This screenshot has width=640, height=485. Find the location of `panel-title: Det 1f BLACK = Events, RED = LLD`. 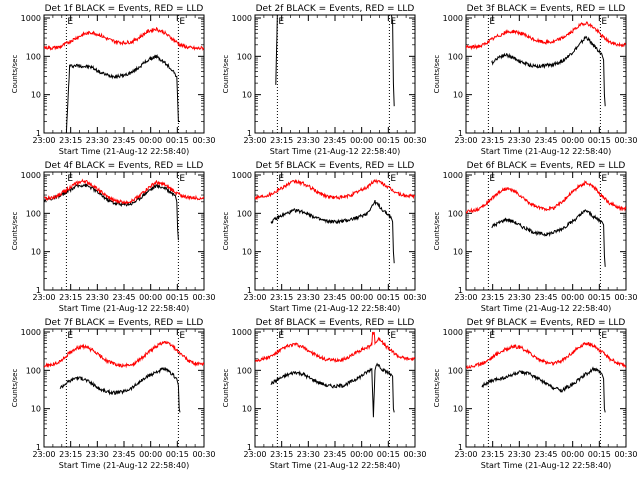

panel-title: Det 1f BLACK = Events, RED = LLD is located at coordinates (124, 9).